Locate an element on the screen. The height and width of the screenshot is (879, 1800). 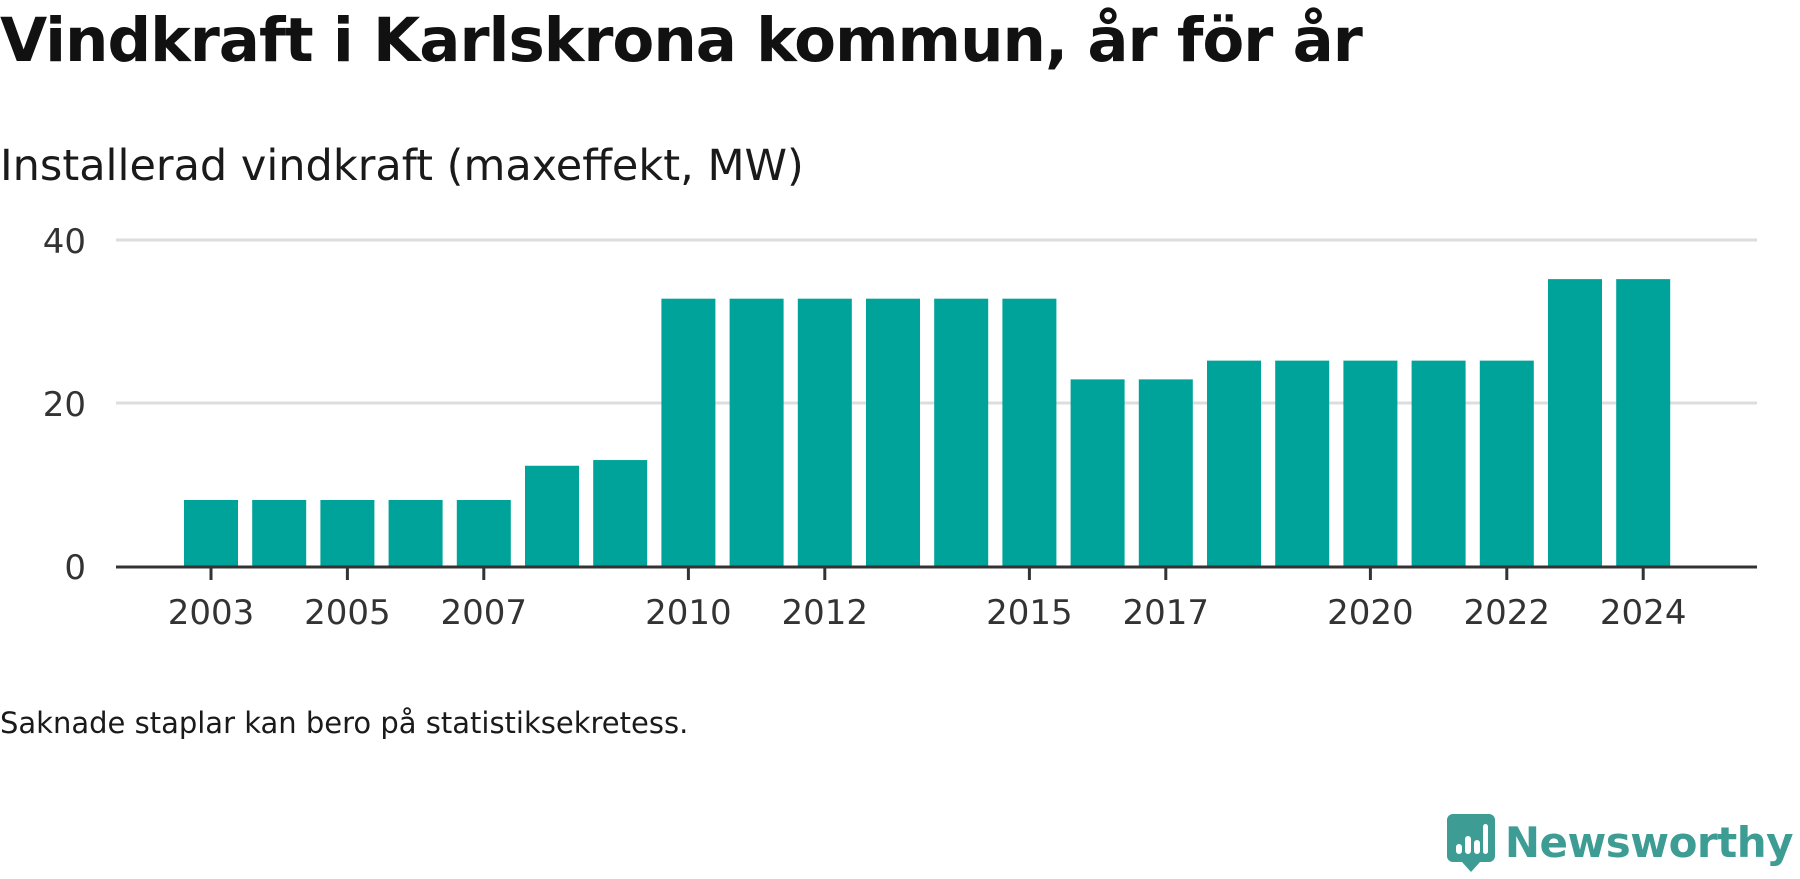
newsworthy-logo-icon is located at coordinates (1470, 843).